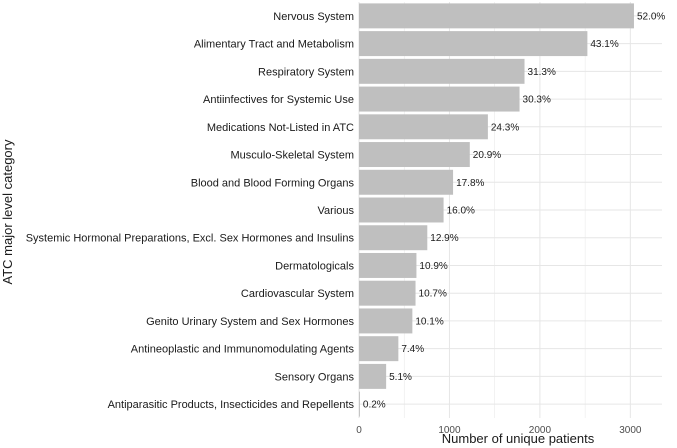 This screenshot has width=677, height=448. Describe the element at coordinates (313, 17) in the screenshot. I see `category-label: Nervous System` at that location.